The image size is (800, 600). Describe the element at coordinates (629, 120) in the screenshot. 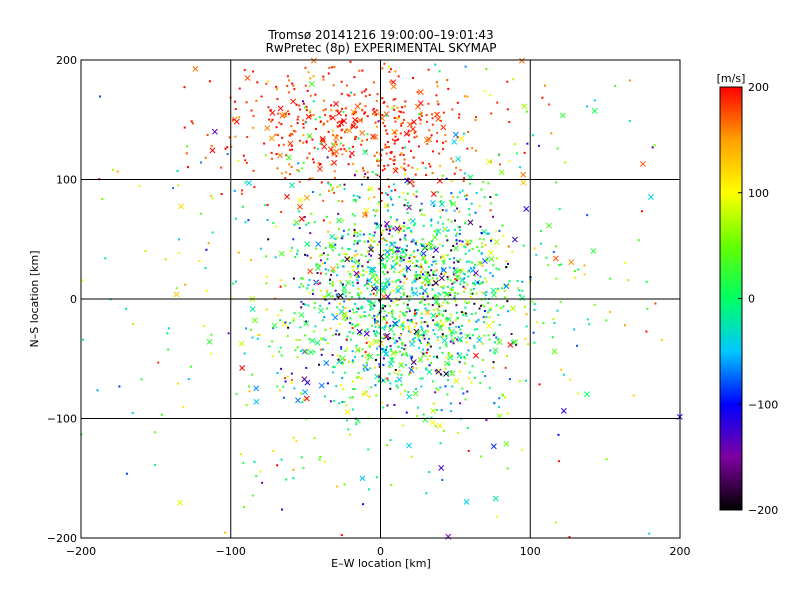

I see `data-point-1950` at that location.